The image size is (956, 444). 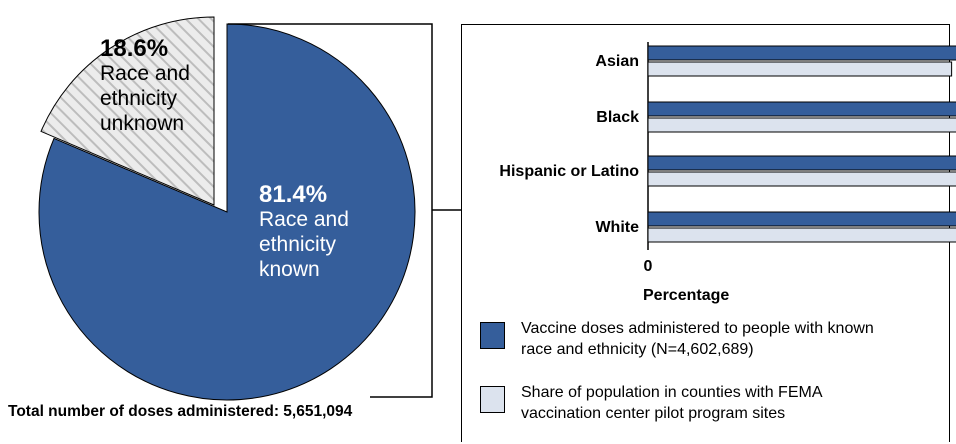 I want to click on pie-slice-unknown, so click(x=127, y=111).